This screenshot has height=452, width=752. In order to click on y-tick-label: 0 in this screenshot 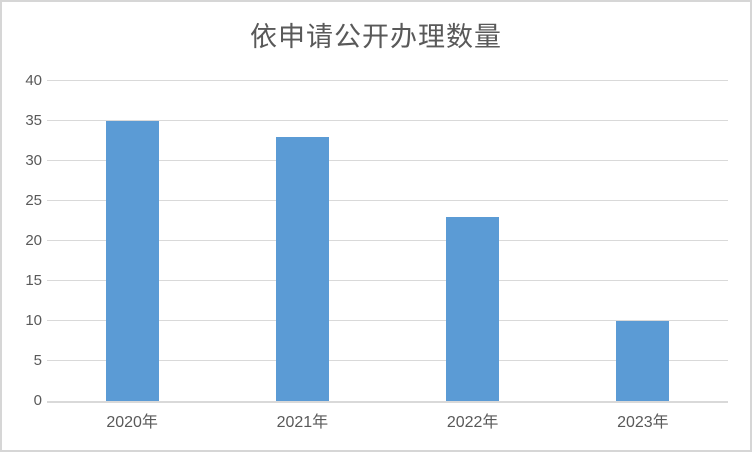, I will do `click(37, 400)`.